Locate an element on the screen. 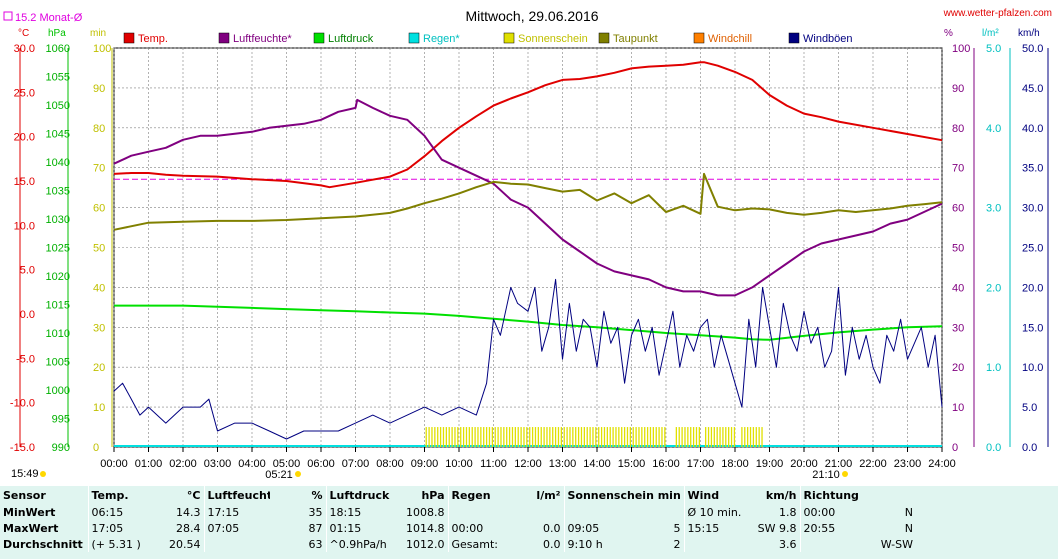 The image size is (1058, 559). legend-label: Sonnenschein is located at coordinates (553, 39).